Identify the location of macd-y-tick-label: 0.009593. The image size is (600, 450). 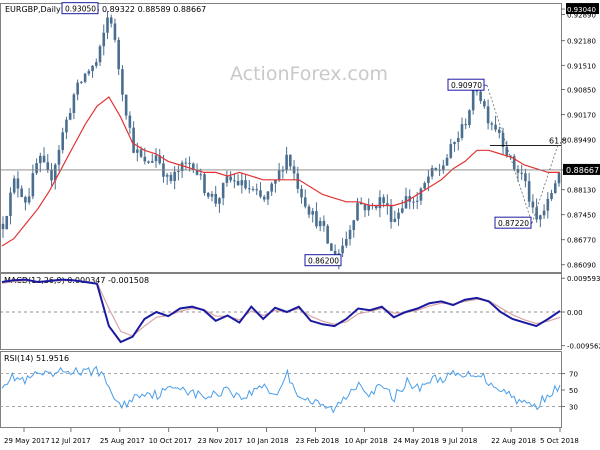
(583, 279).